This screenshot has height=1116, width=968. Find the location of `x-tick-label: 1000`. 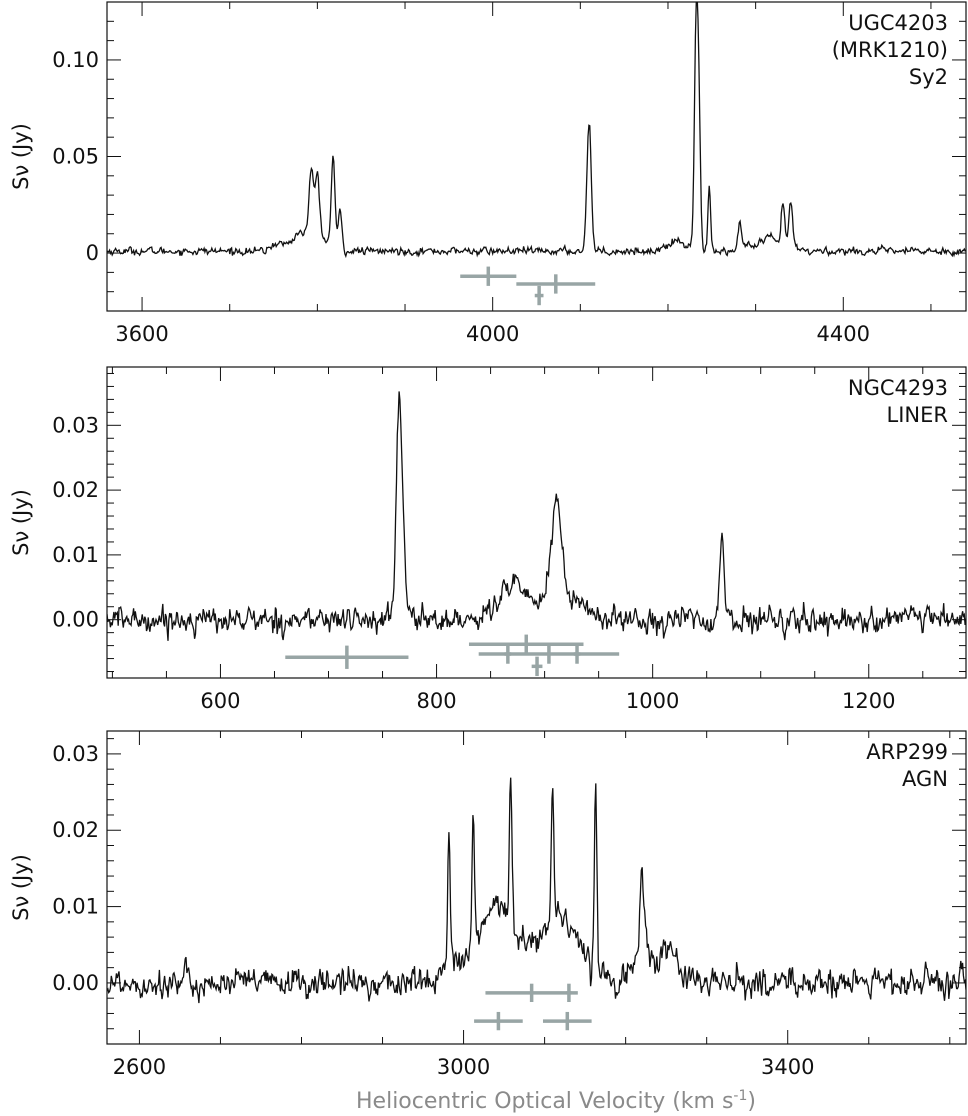

x-tick-label: 1000 is located at coordinates (652, 701).